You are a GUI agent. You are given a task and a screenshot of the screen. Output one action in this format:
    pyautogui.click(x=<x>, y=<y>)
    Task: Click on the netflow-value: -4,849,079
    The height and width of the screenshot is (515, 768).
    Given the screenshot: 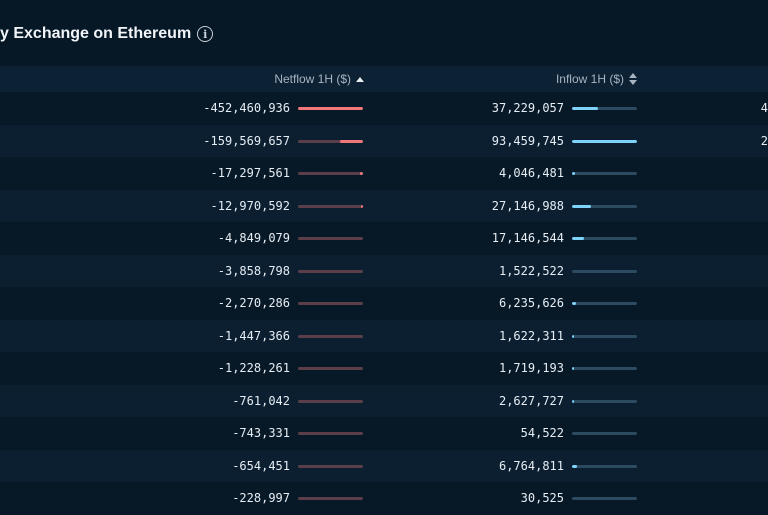 What is the action you would take?
    pyautogui.click(x=253, y=238)
    